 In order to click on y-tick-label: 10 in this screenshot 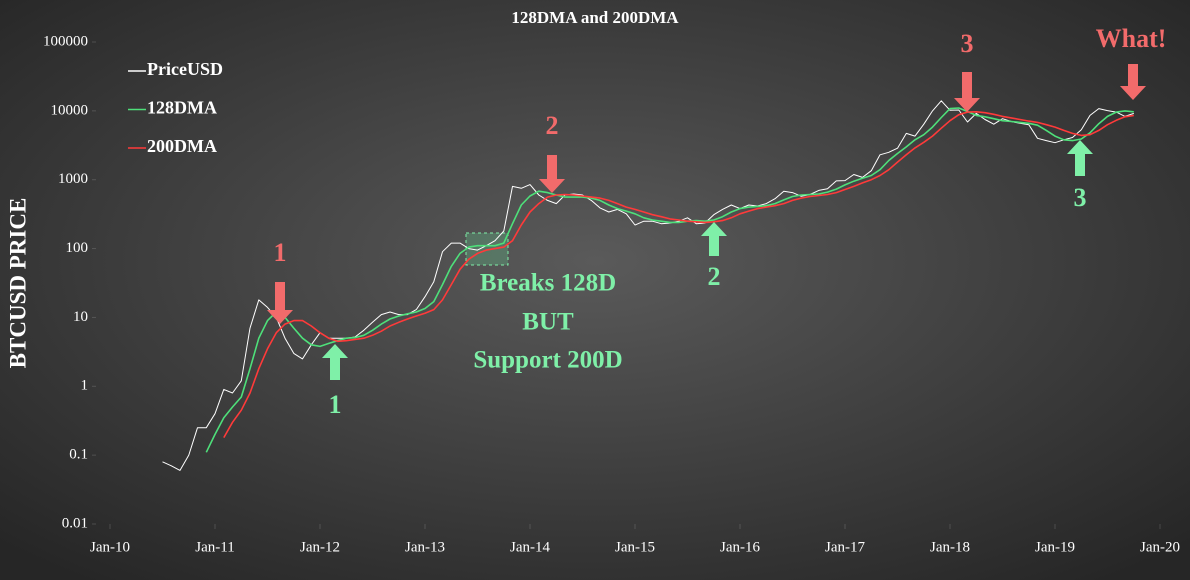, I will do `click(80, 317)`.